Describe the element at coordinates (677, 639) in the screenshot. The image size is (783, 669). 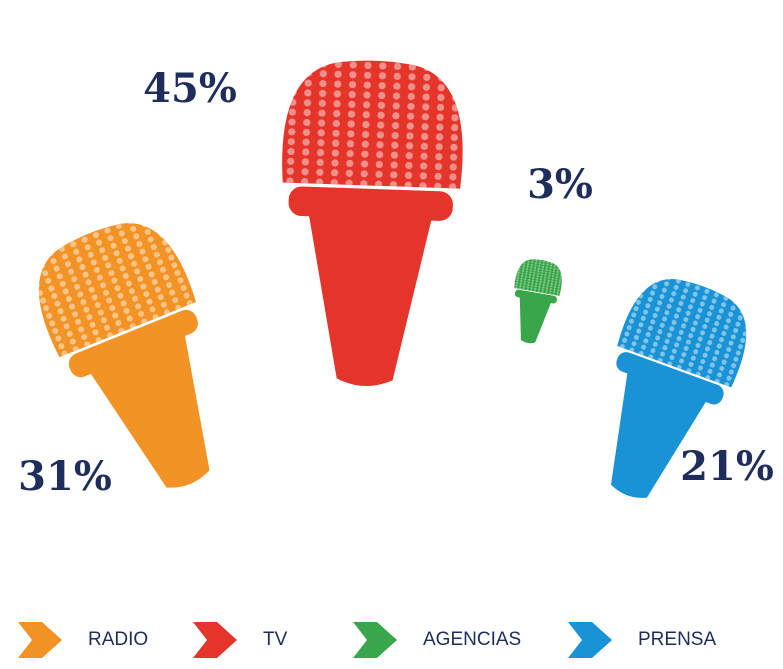
I see `legend-label: PRENSA` at that location.